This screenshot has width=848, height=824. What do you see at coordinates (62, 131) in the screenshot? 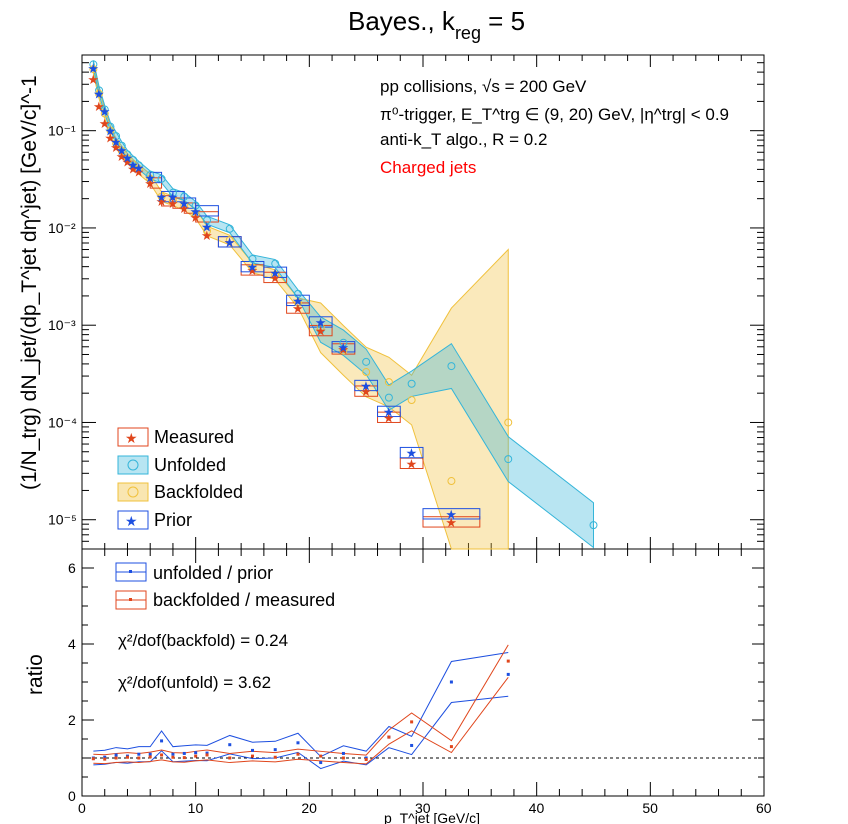
I see `top-y-tick-label: 10⁻¹` at bounding box center [62, 131].